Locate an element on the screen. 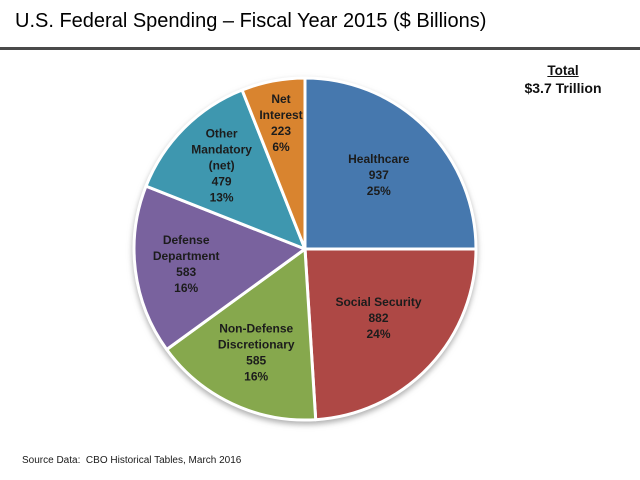 This screenshot has width=640, height=480. slice-label-healthcare: Healthcare 937 25% is located at coordinates (379, 175).